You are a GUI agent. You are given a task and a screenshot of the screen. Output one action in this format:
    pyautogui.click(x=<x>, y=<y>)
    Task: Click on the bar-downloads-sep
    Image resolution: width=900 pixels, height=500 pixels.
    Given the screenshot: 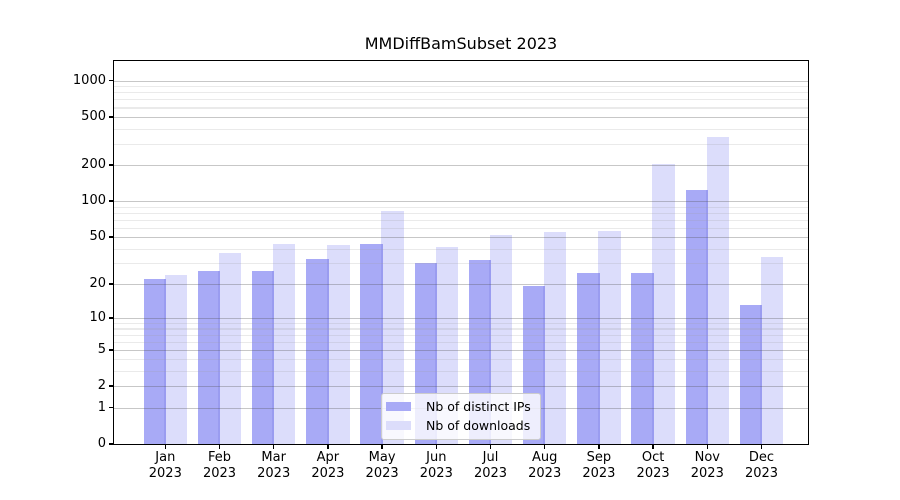 What is the action you would take?
    pyautogui.click(x=609, y=337)
    